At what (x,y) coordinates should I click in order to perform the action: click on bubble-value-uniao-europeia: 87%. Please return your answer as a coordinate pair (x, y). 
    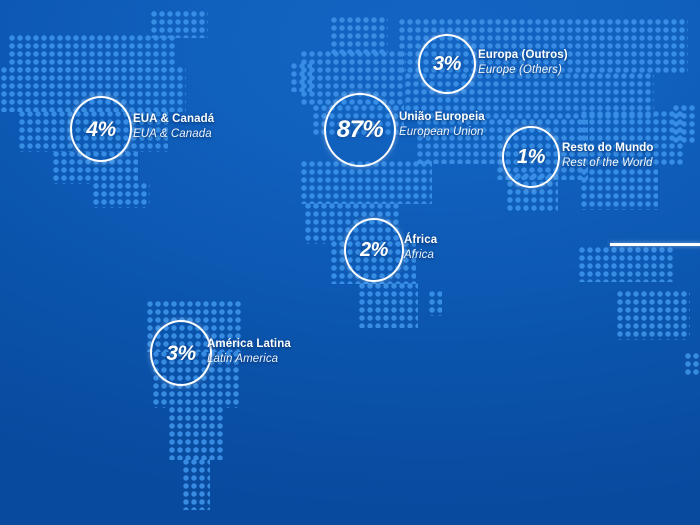
    Looking at the image, I should click on (360, 129).